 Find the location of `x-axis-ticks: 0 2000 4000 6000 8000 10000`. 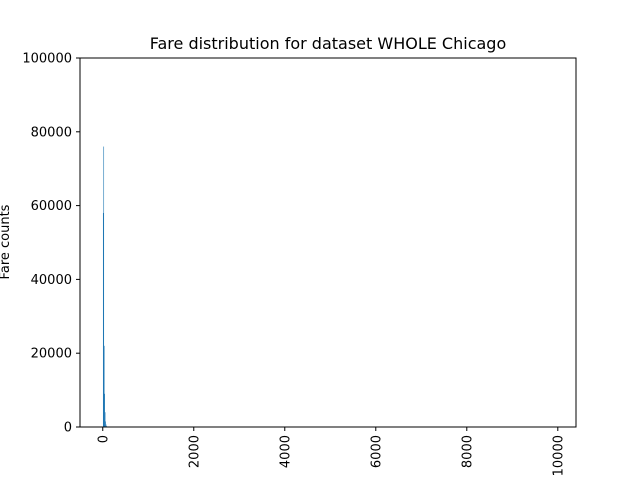

x-axis-ticks: 0 2000 4000 6000 8000 10000 is located at coordinates (331, 451).